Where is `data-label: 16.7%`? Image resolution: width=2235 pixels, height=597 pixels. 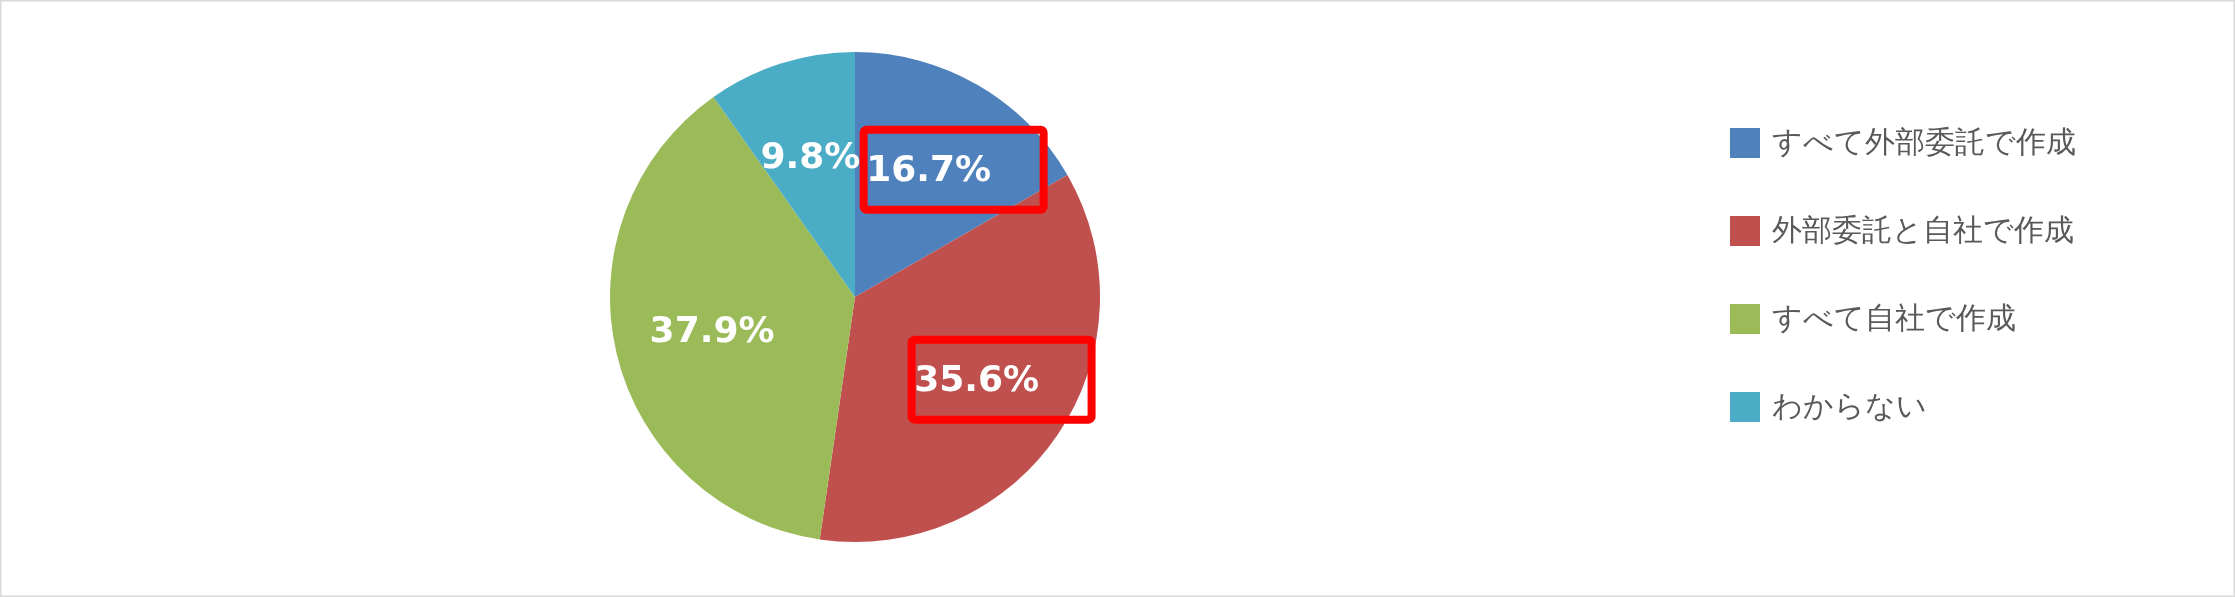 data-label: 16.7% is located at coordinates (929, 168).